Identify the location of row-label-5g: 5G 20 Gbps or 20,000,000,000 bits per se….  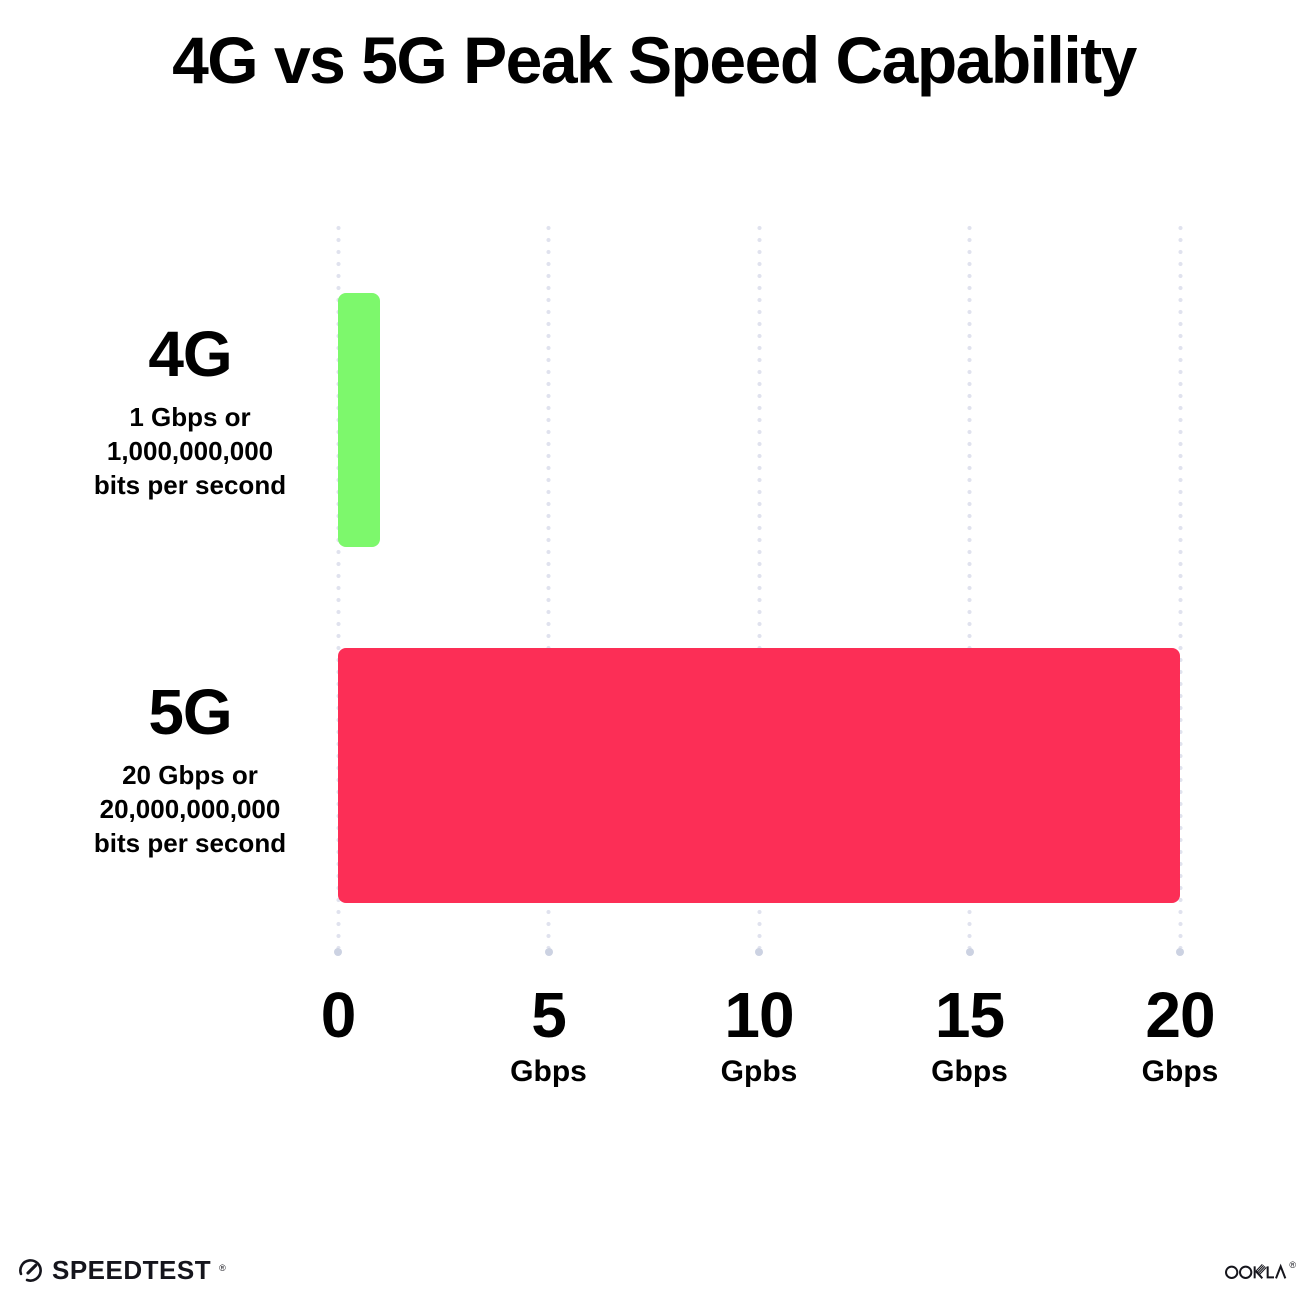
(190, 769).